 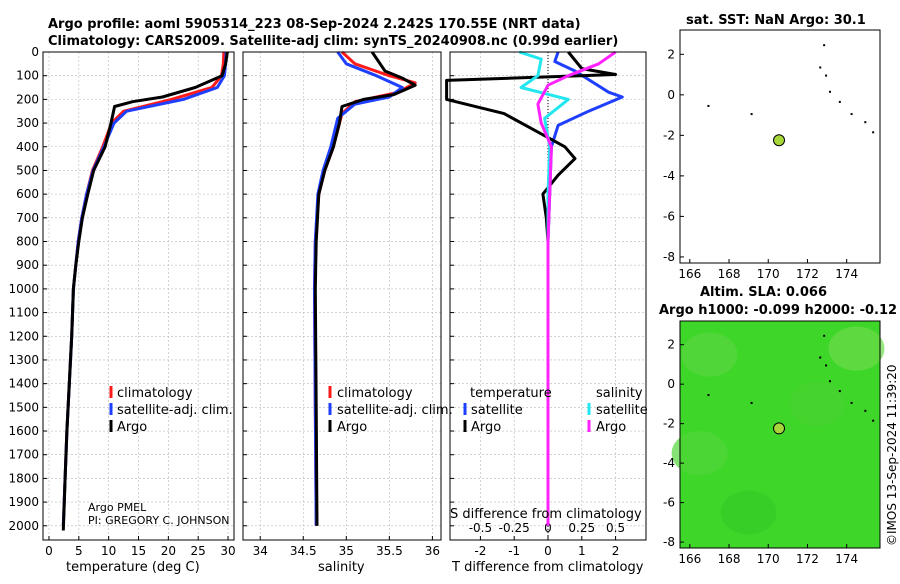 I want to click on depth-tick-label: 500, so click(x=27, y=170).